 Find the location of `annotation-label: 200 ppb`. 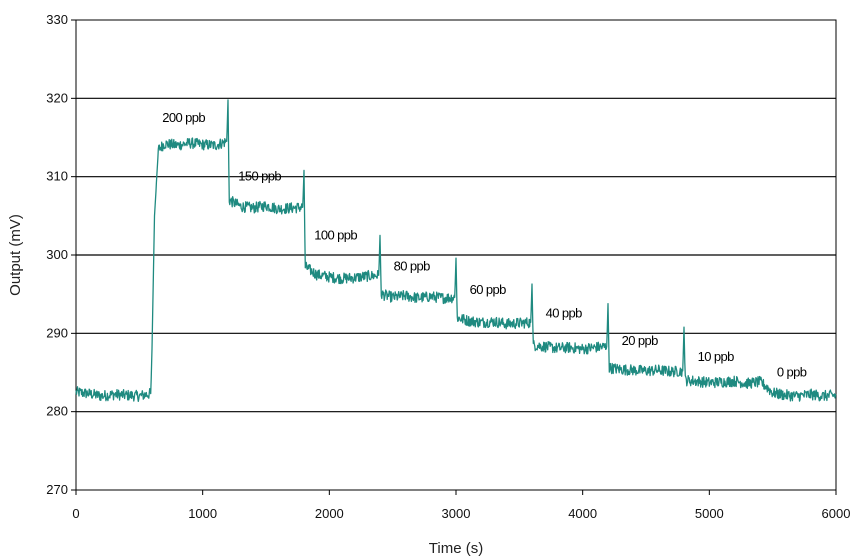

annotation-label: 200 ppb is located at coordinates (183, 117).